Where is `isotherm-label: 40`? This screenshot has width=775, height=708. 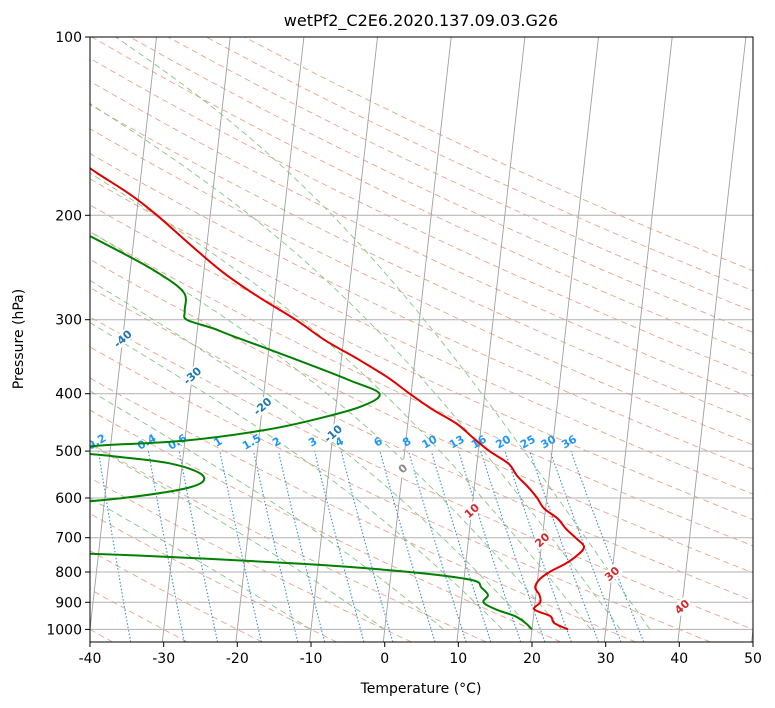
isotherm-label: 40 is located at coordinates (682, 607).